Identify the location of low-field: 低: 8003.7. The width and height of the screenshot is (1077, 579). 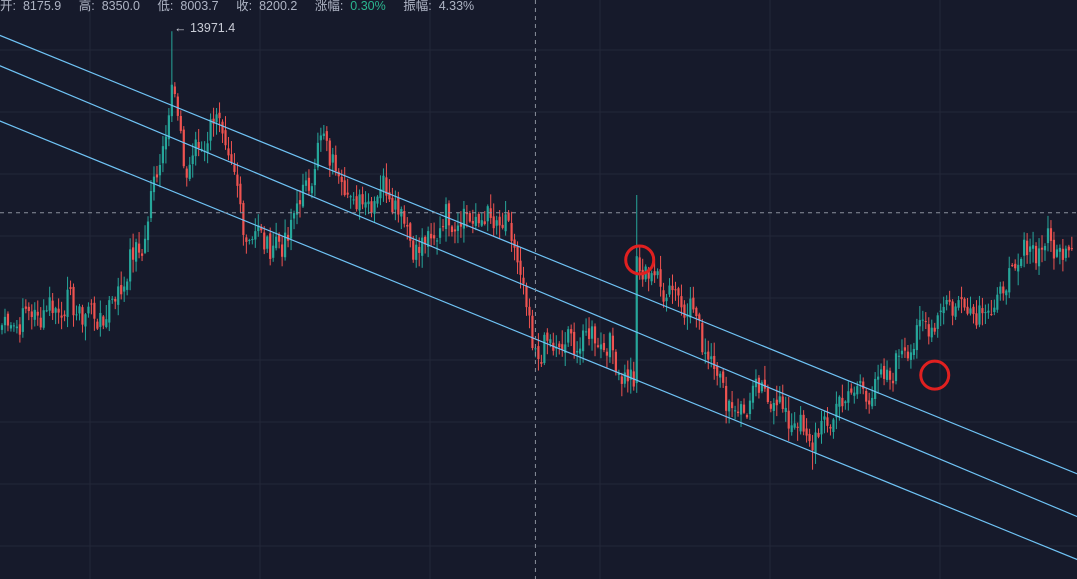
(191, 6).